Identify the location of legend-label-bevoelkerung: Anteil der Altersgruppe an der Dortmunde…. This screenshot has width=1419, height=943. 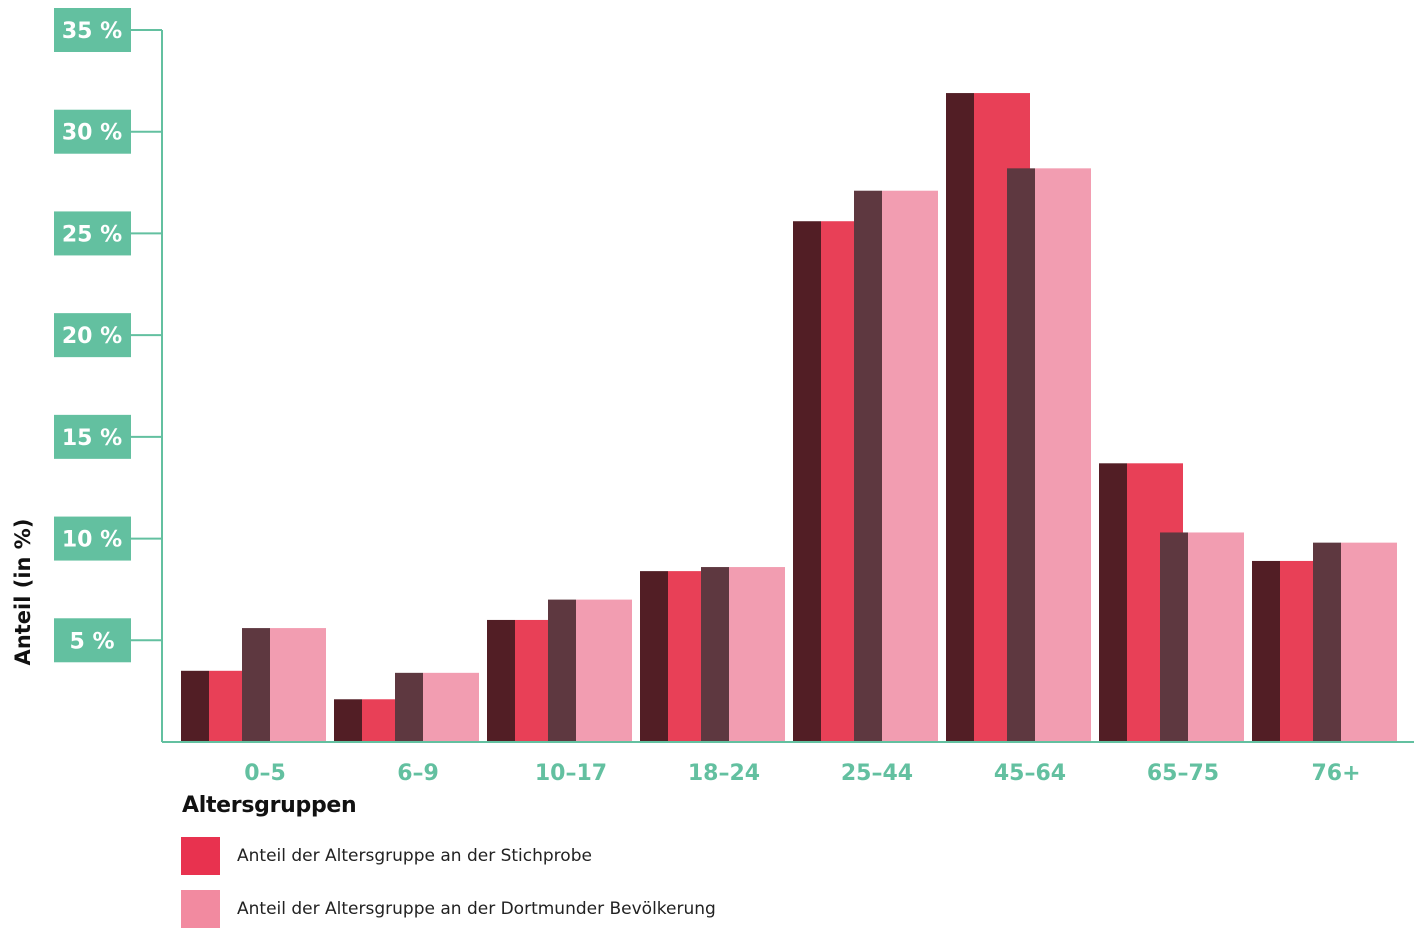
(476, 909).